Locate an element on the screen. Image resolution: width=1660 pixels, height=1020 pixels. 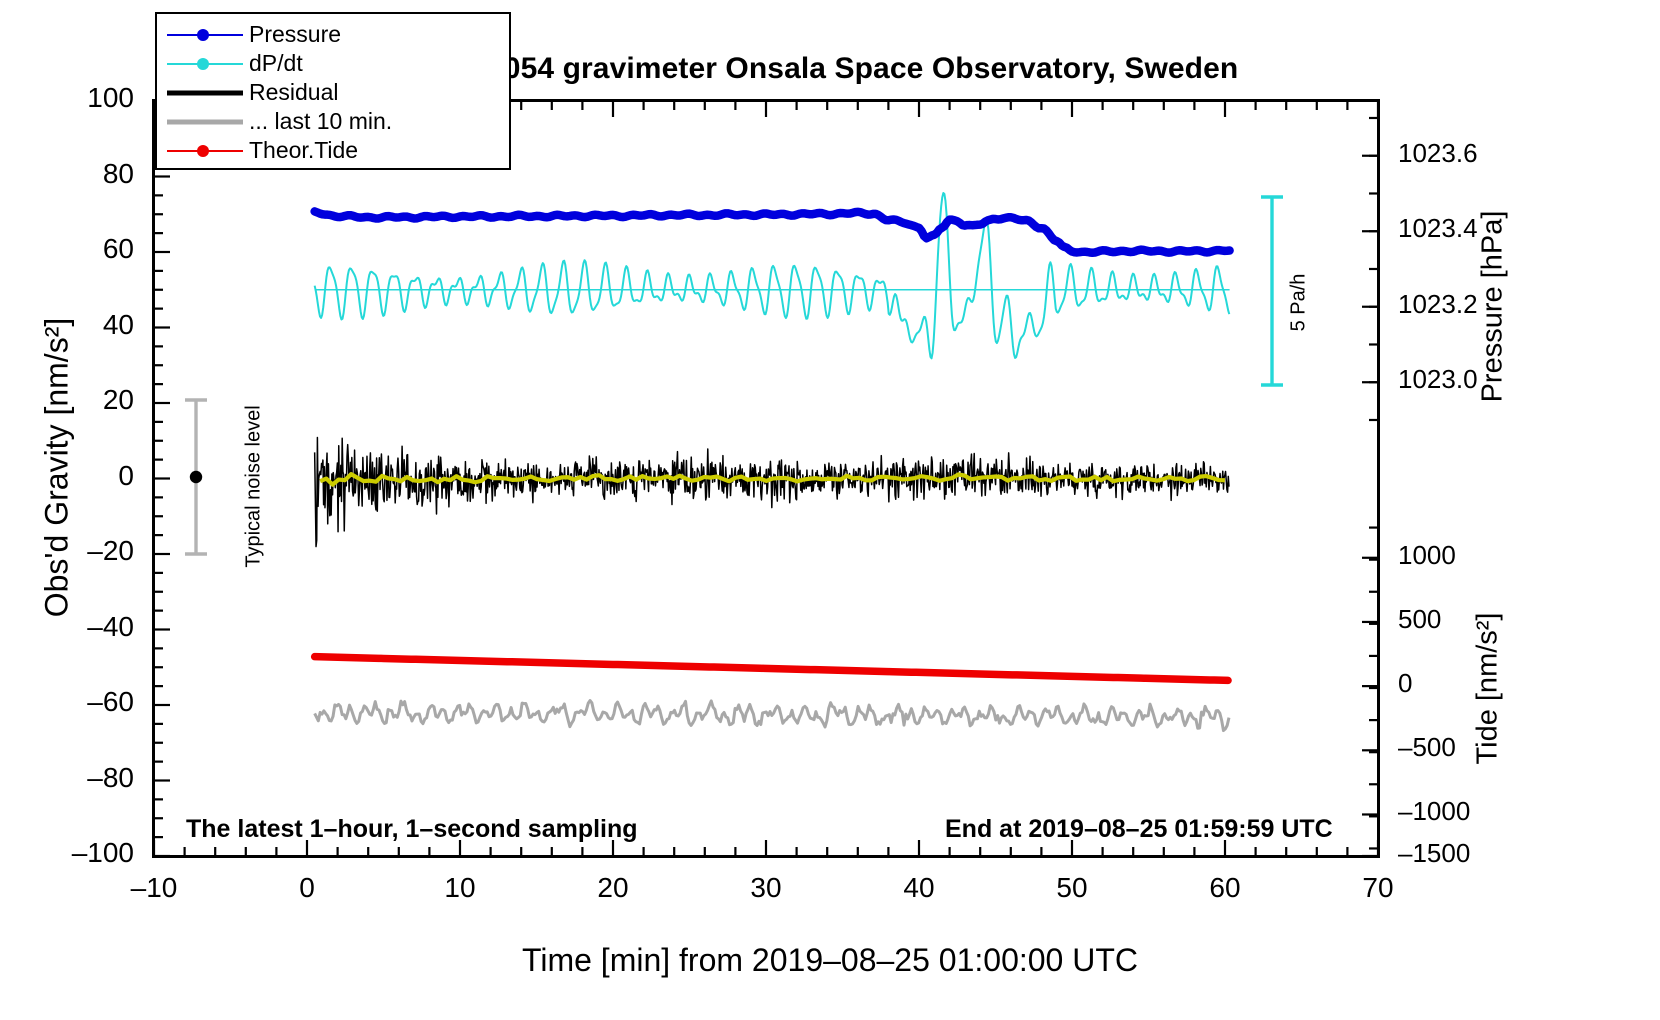
tide-tick-label: 0 is located at coordinates (1405, 683).